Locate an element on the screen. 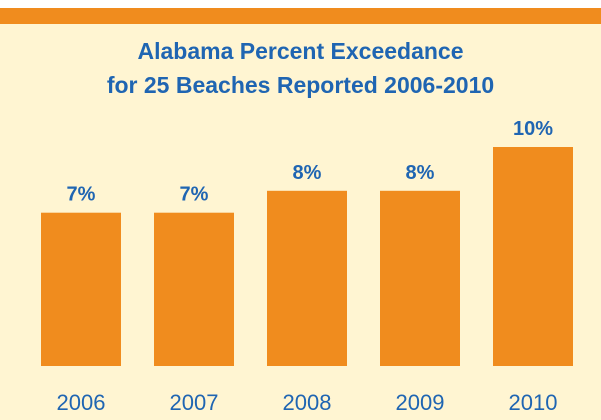 Image resolution: width=601 pixels, height=420 pixels. data-label-2010: 10% is located at coordinates (533, 129).